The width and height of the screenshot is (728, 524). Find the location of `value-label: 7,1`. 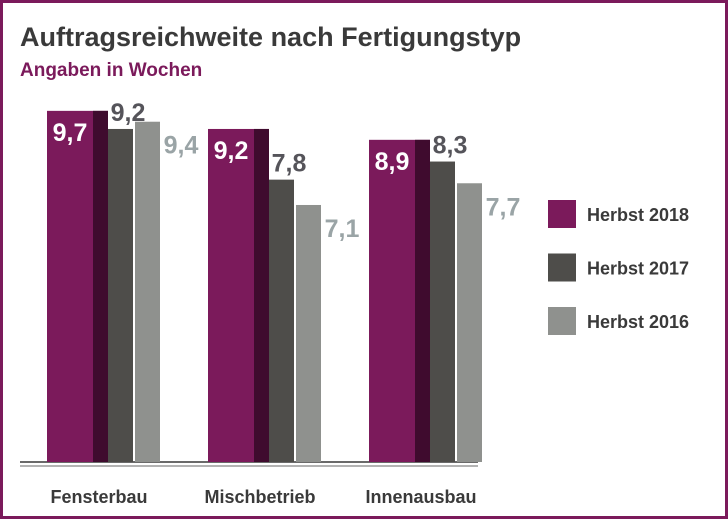

value-label: 7,1 is located at coordinates (342, 229).